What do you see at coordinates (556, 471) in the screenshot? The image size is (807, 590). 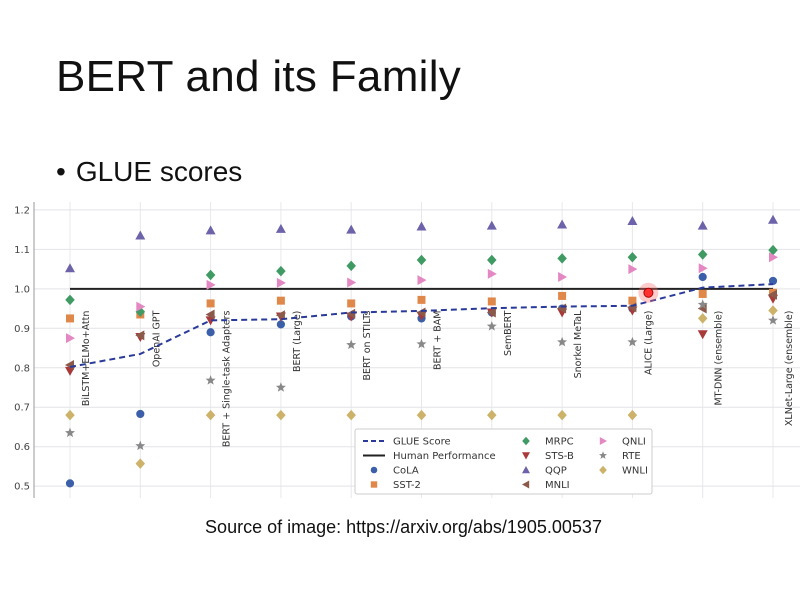 I see `legend-label-qqp: QQP` at bounding box center [556, 471].